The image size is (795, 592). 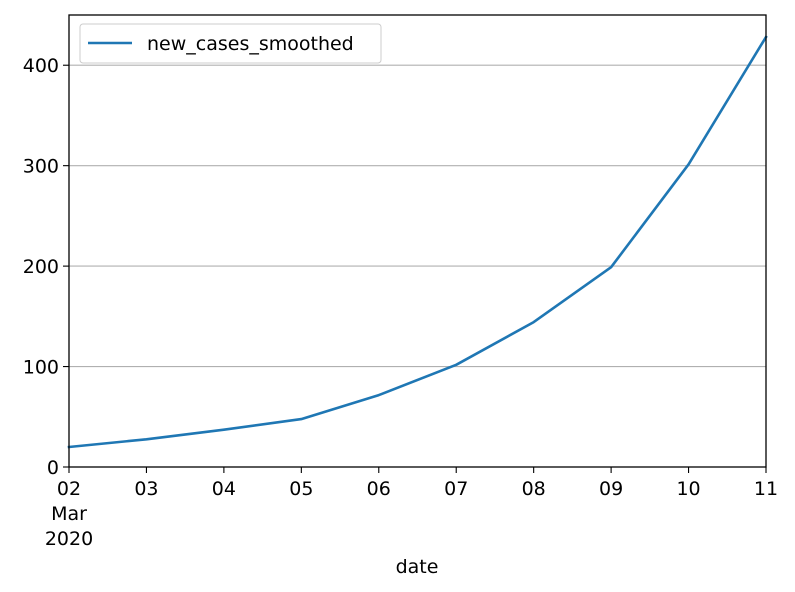 What do you see at coordinates (41, 167) in the screenshot?
I see `y-tick-label: 300` at bounding box center [41, 167].